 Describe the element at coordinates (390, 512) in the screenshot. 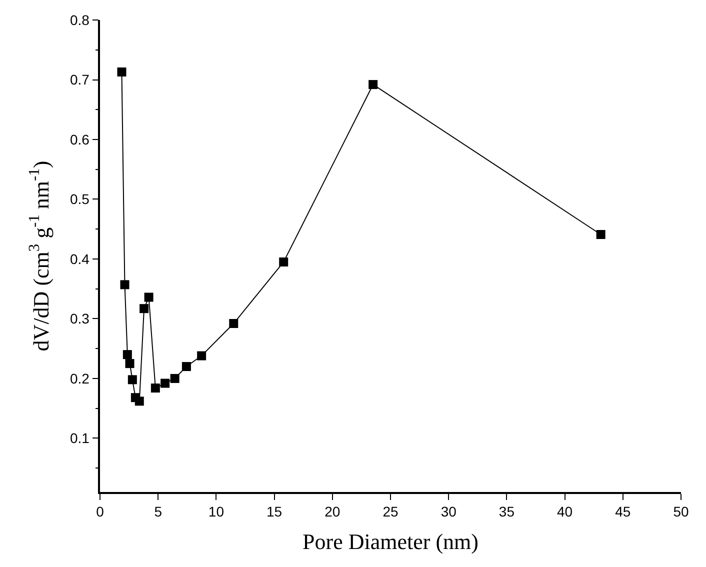

I see `x-tick-label: 25` at that location.